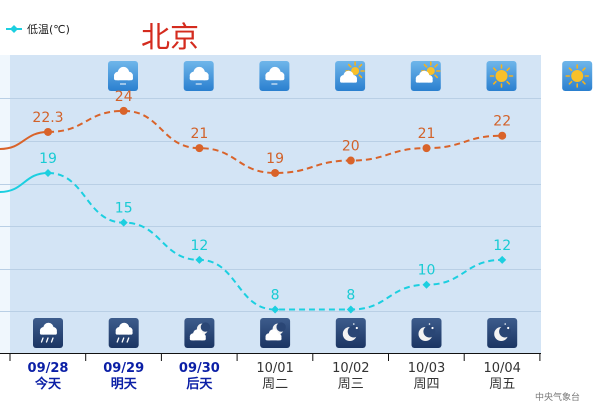 This screenshot has width=597, height=407. What do you see at coordinates (14, 29) in the screenshot?
I see `legend-low-marker` at bounding box center [14, 29].